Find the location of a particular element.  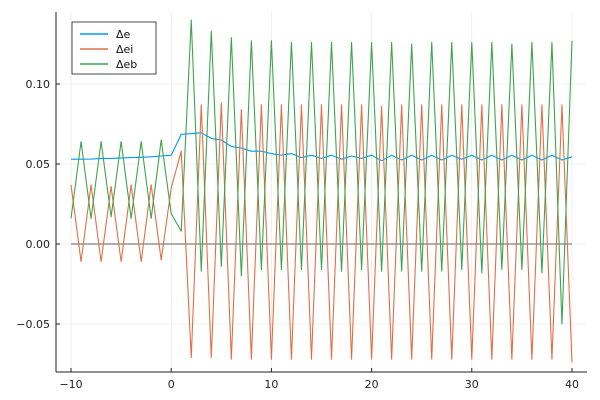

legend-label: Δeb is located at coordinates (126, 64).